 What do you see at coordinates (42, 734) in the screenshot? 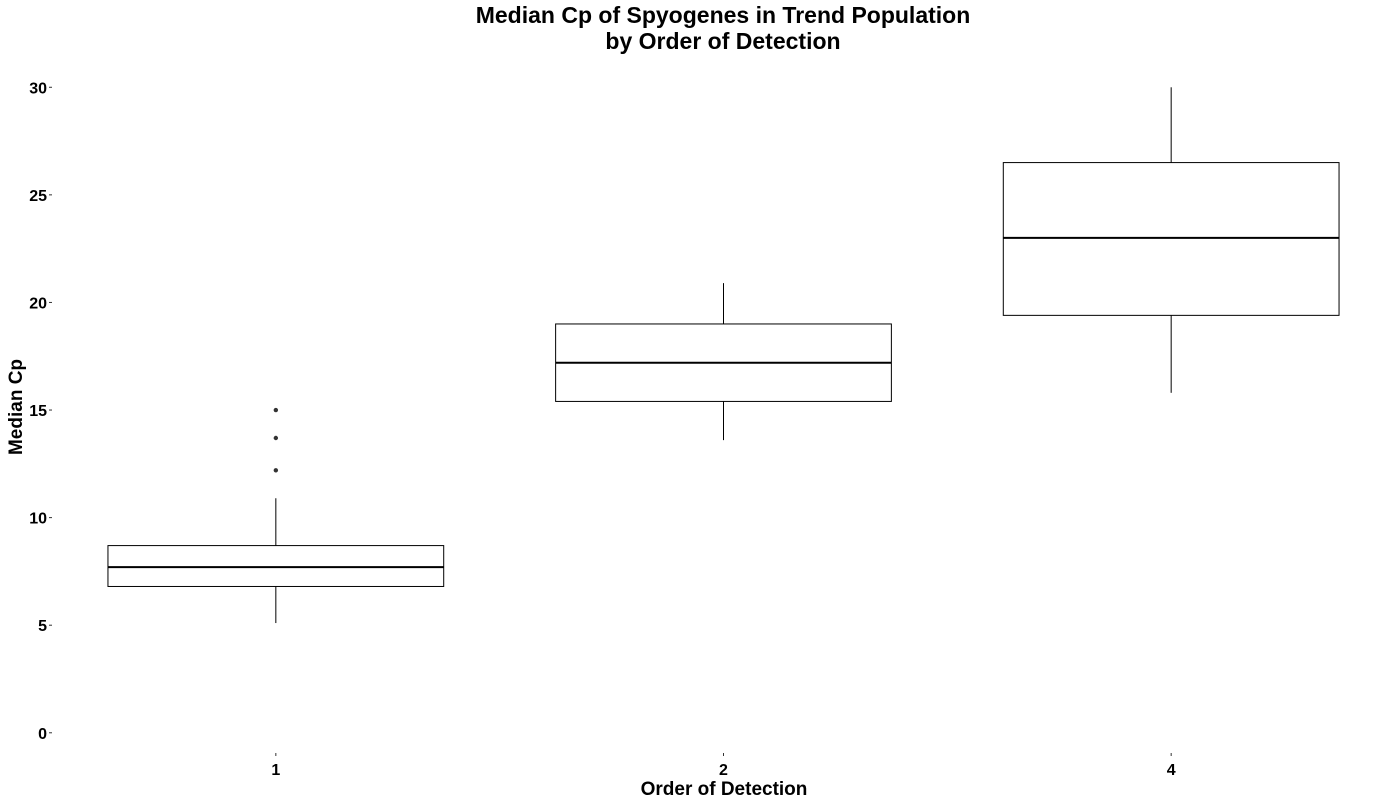
I see `y-tick-label-0: 0` at bounding box center [42, 734].